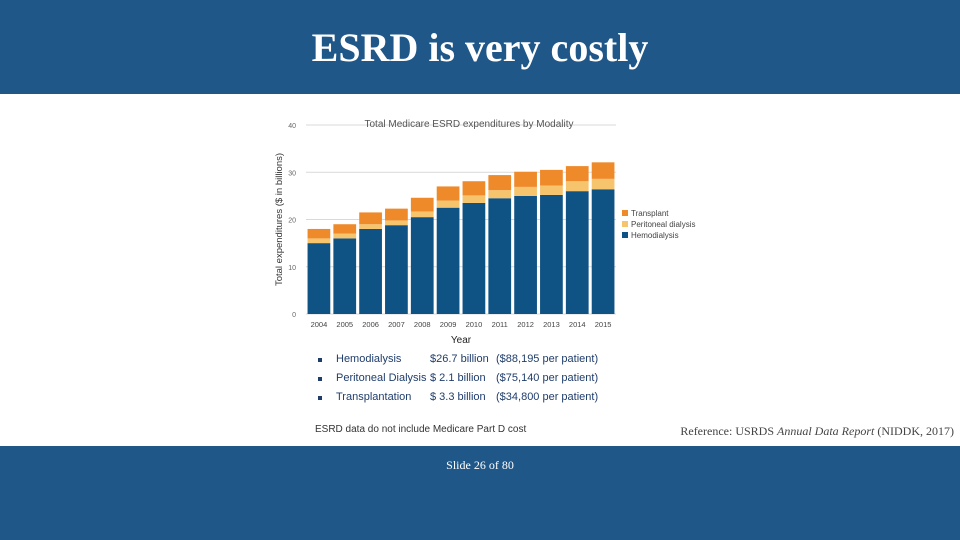 The height and width of the screenshot is (540, 960). I want to click on x-tick-label: 2013, so click(551, 324).